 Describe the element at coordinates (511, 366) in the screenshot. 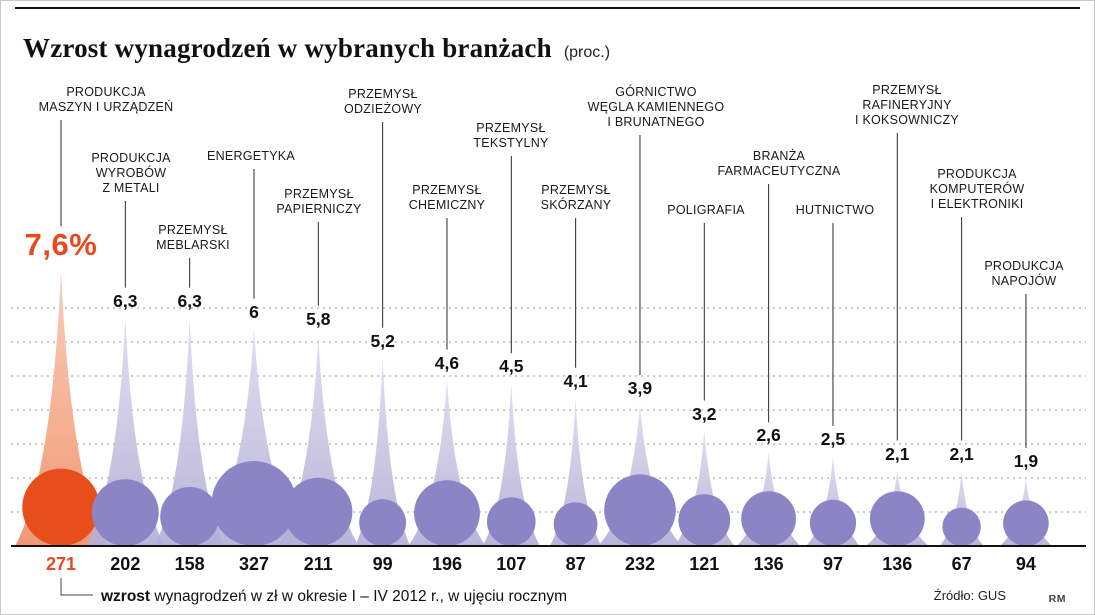

I see `pct-value: 4,5` at that location.